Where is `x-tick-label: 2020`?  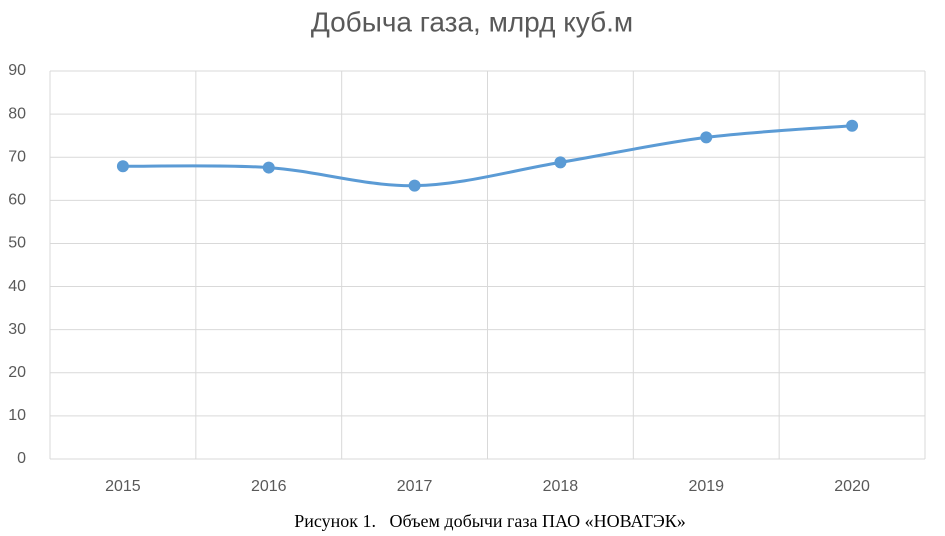
x-tick-label: 2020 is located at coordinates (852, 486).